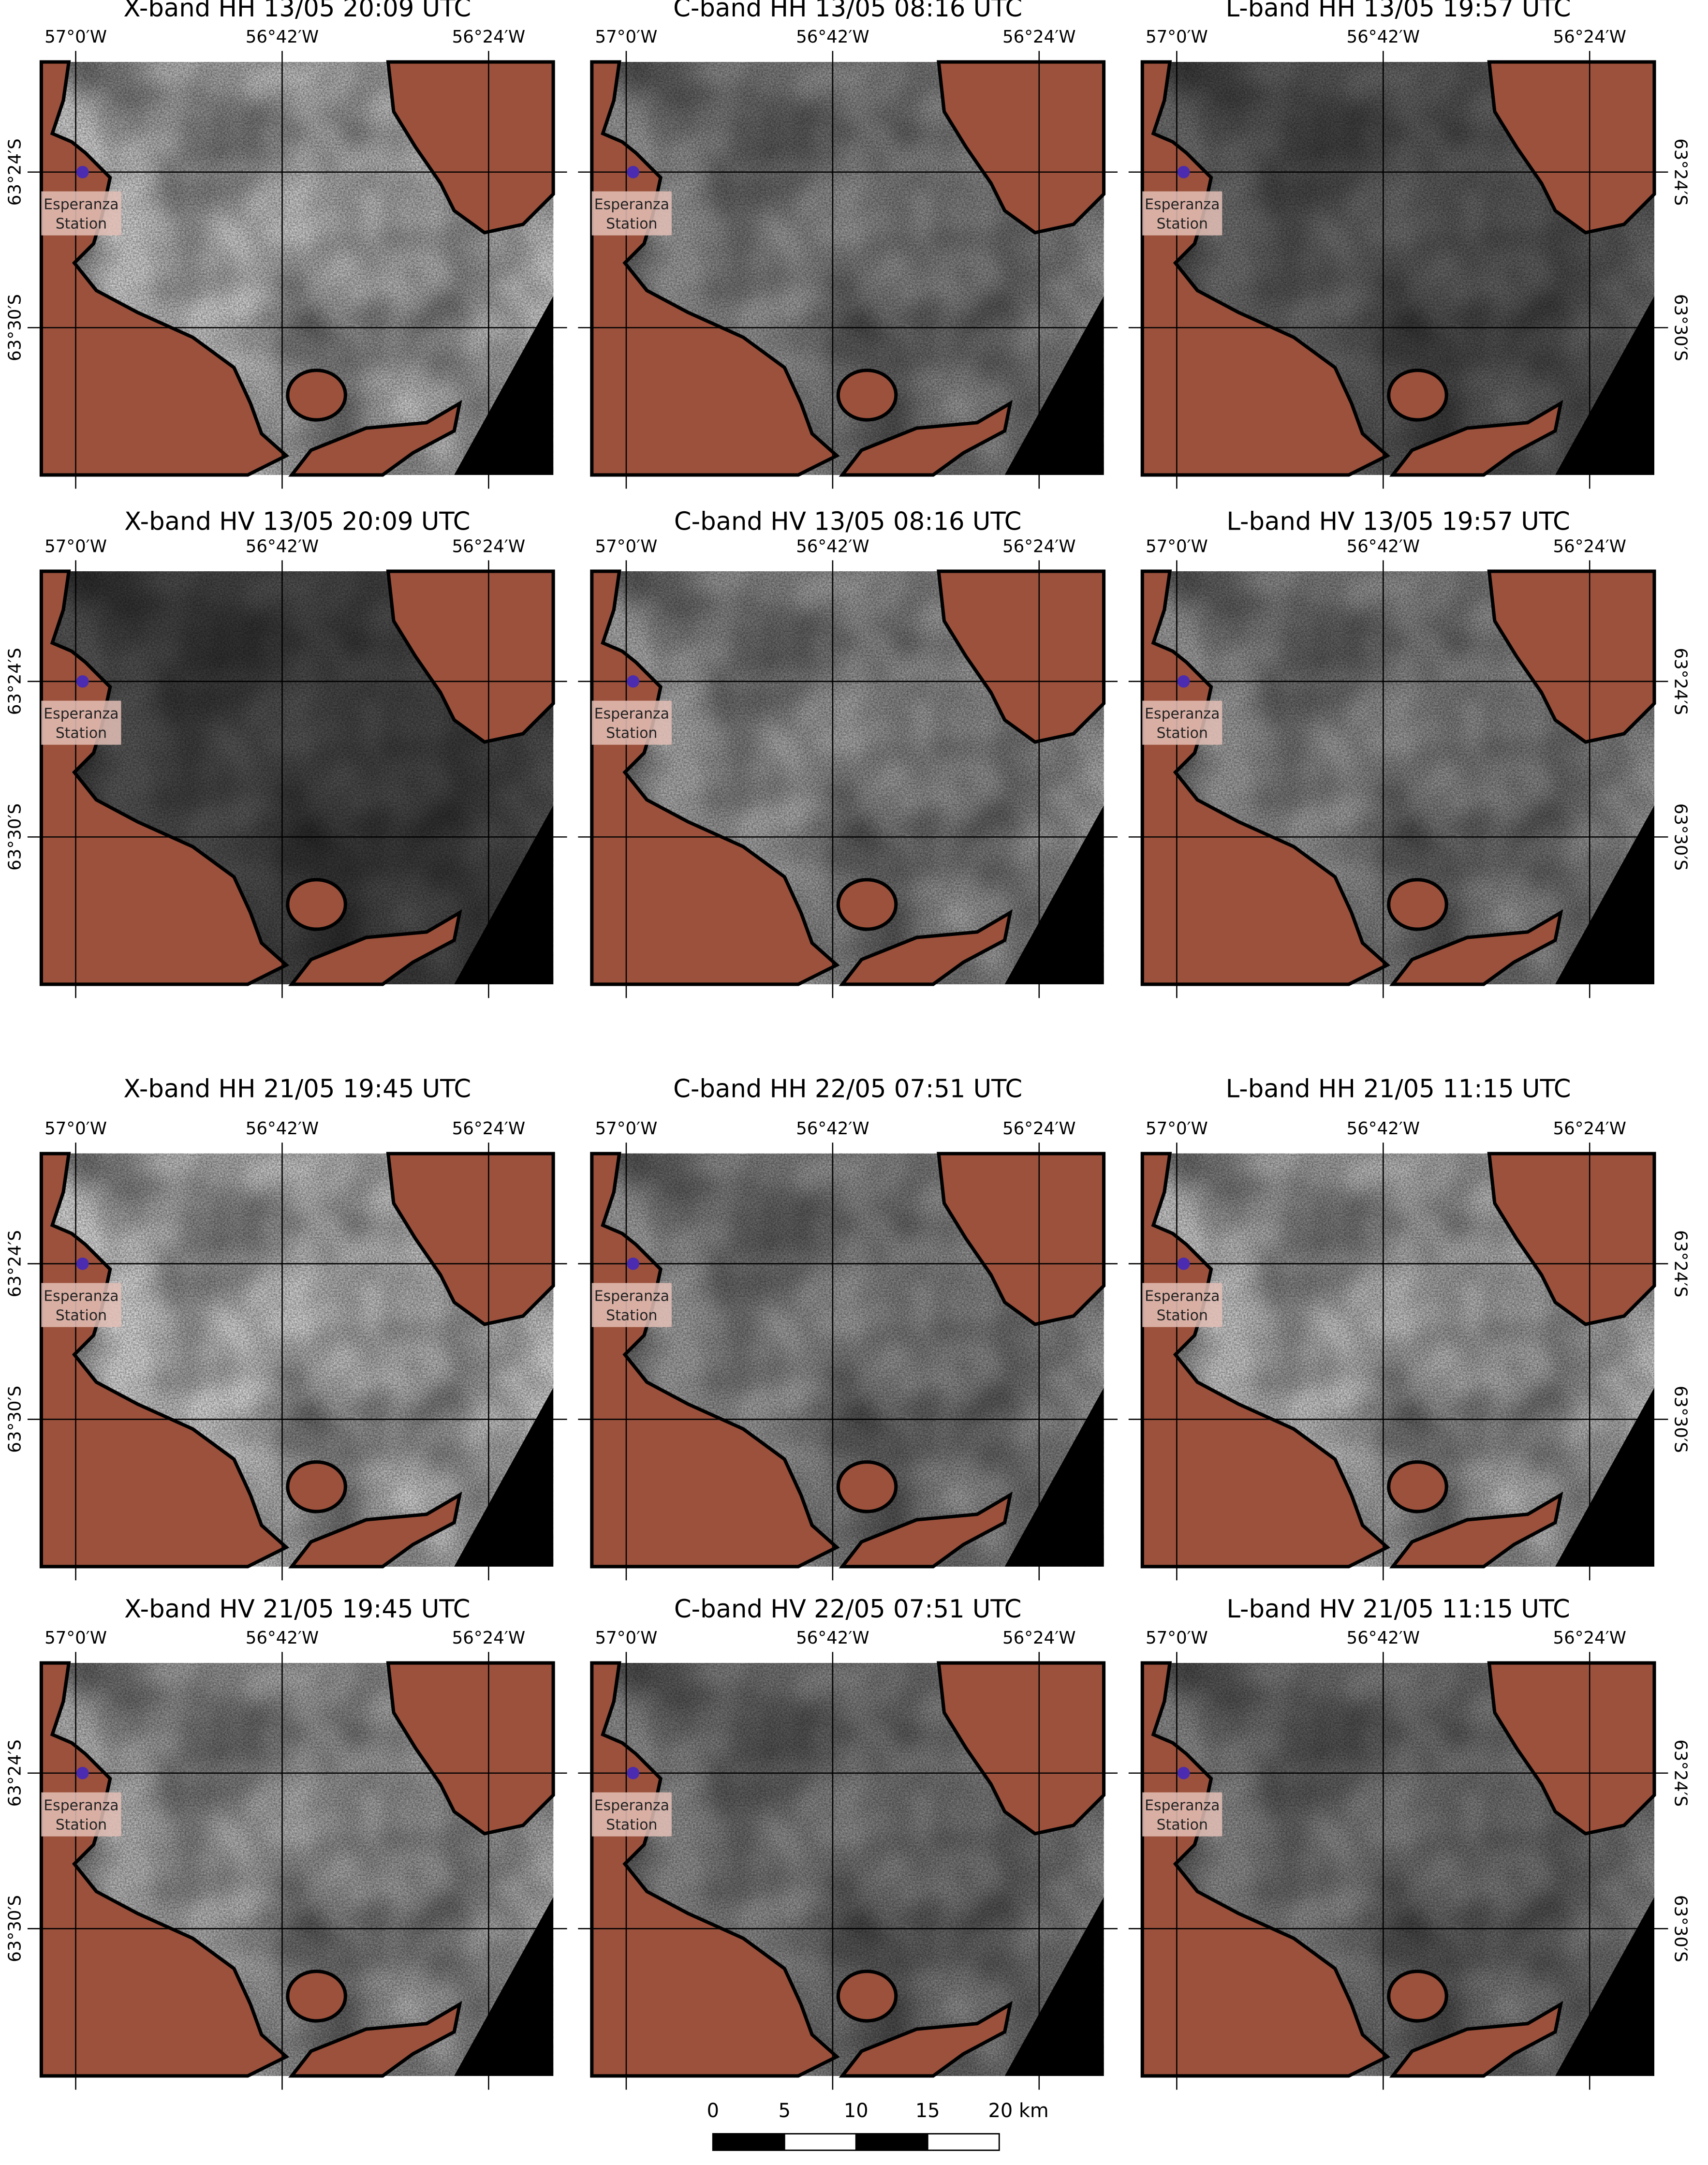  Describe the element at coordinates (297, 11) in the screenshot. I see `panel-title: X-band HH 13/05 20:09 UTC` at that location.